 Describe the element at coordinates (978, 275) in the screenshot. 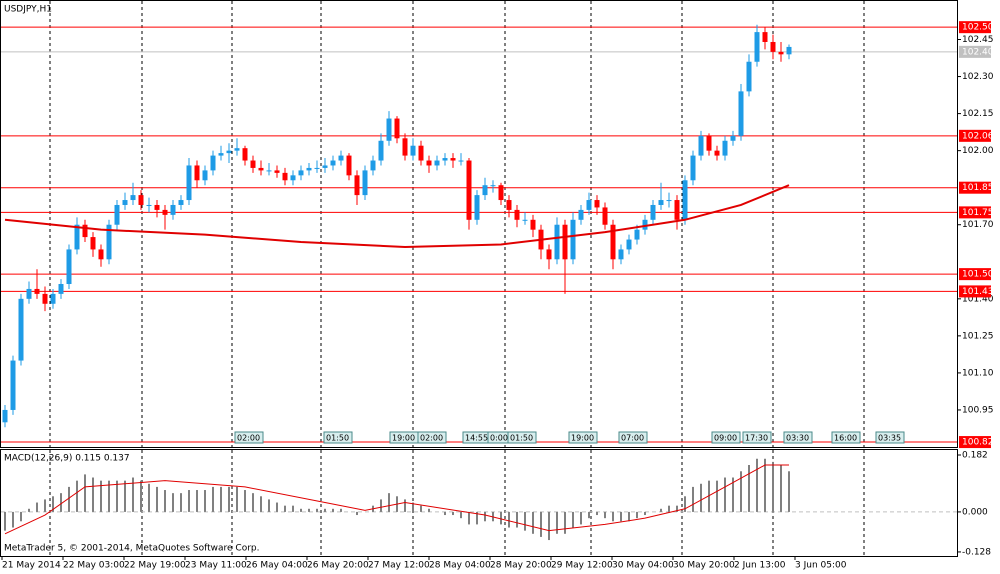

I see `level-label: 101.50` at that location.